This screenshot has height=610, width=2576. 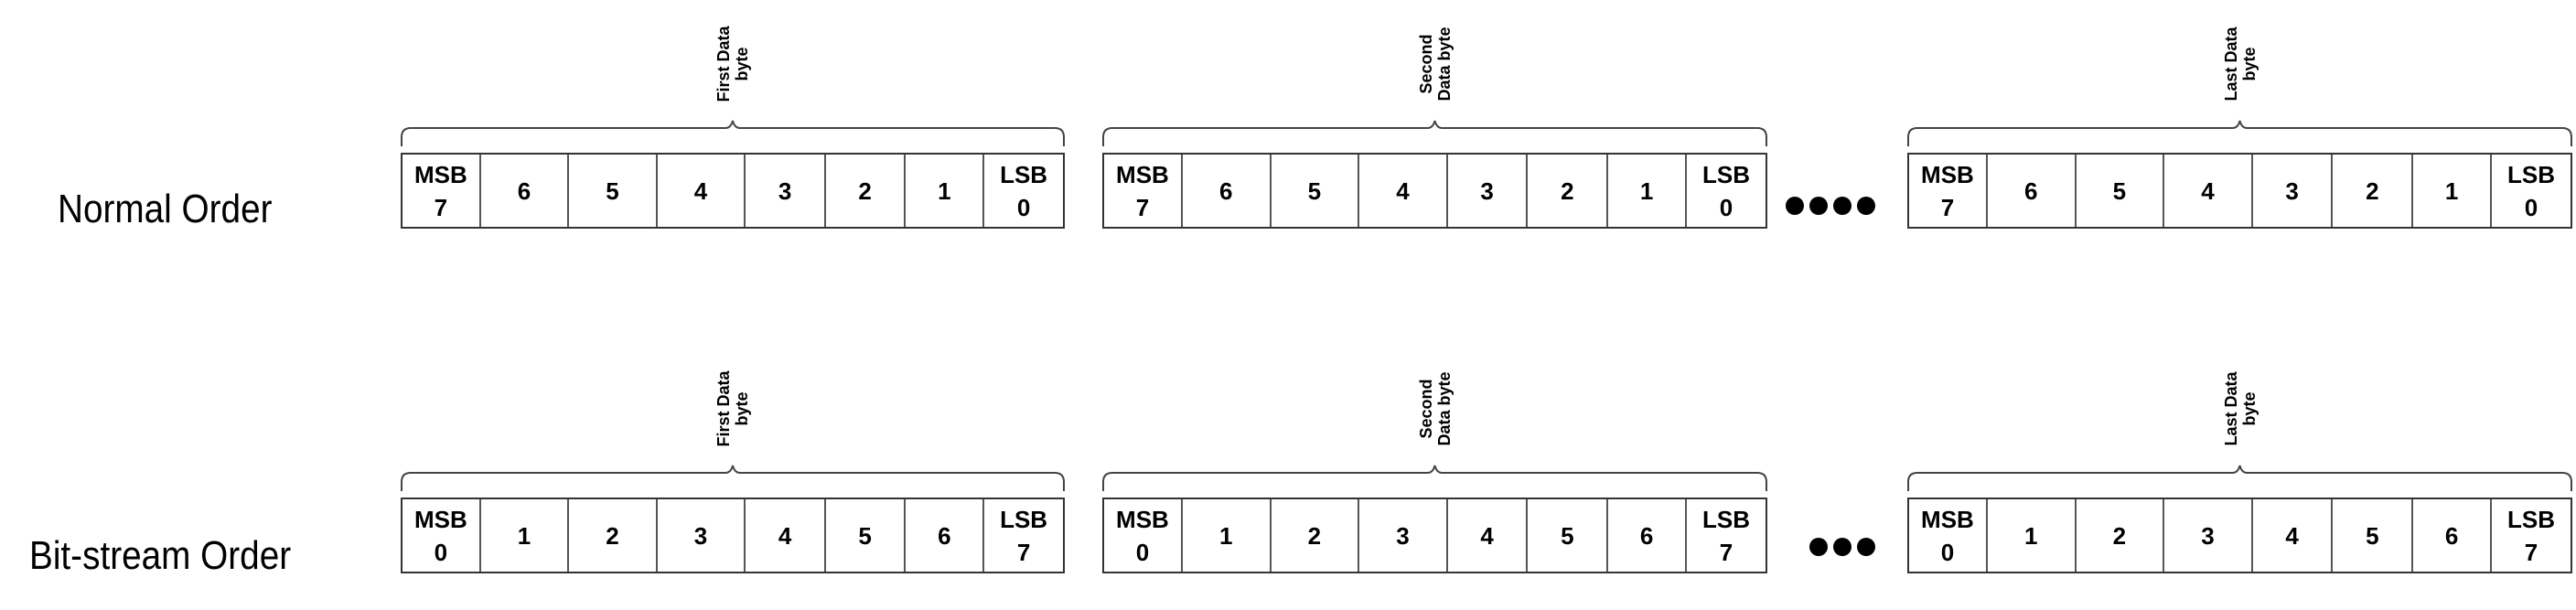 What do you see at coordinates (733, 64) in the screenshot?
I see `byte-label: First Data byte` at bounding box center [733, 64].